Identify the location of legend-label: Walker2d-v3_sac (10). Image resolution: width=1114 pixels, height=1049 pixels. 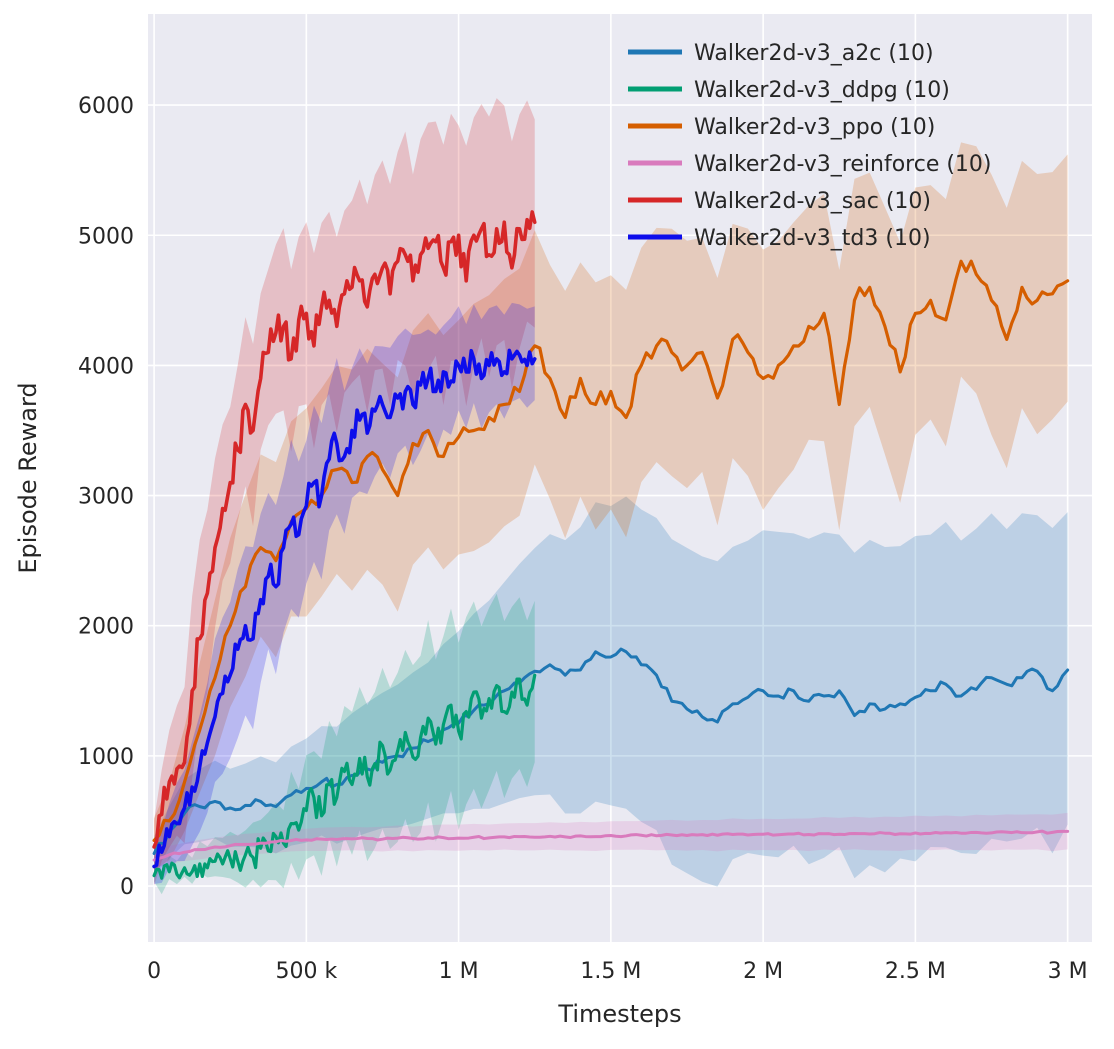
(812, 201).